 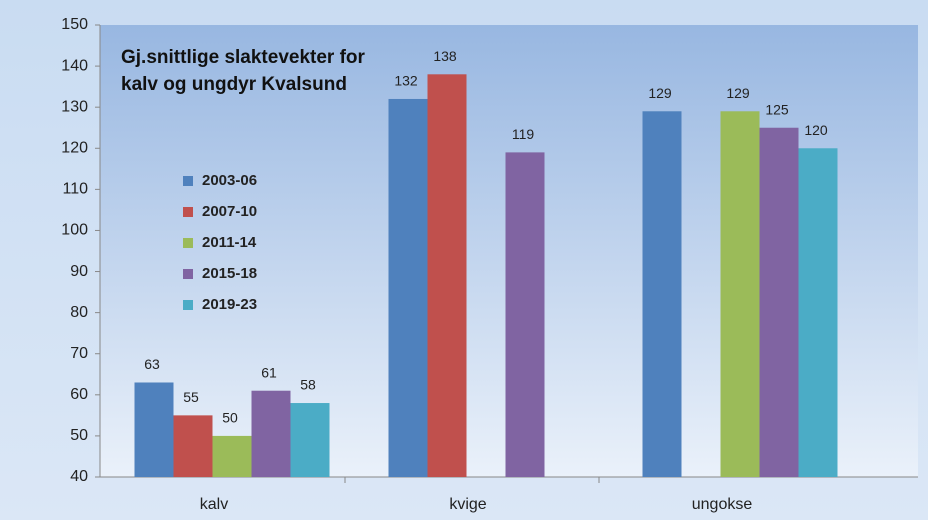 What do you see at coordinates (308, 385) in the screenshot?
I see `value-label: 58` at bounding box center [308, 385].